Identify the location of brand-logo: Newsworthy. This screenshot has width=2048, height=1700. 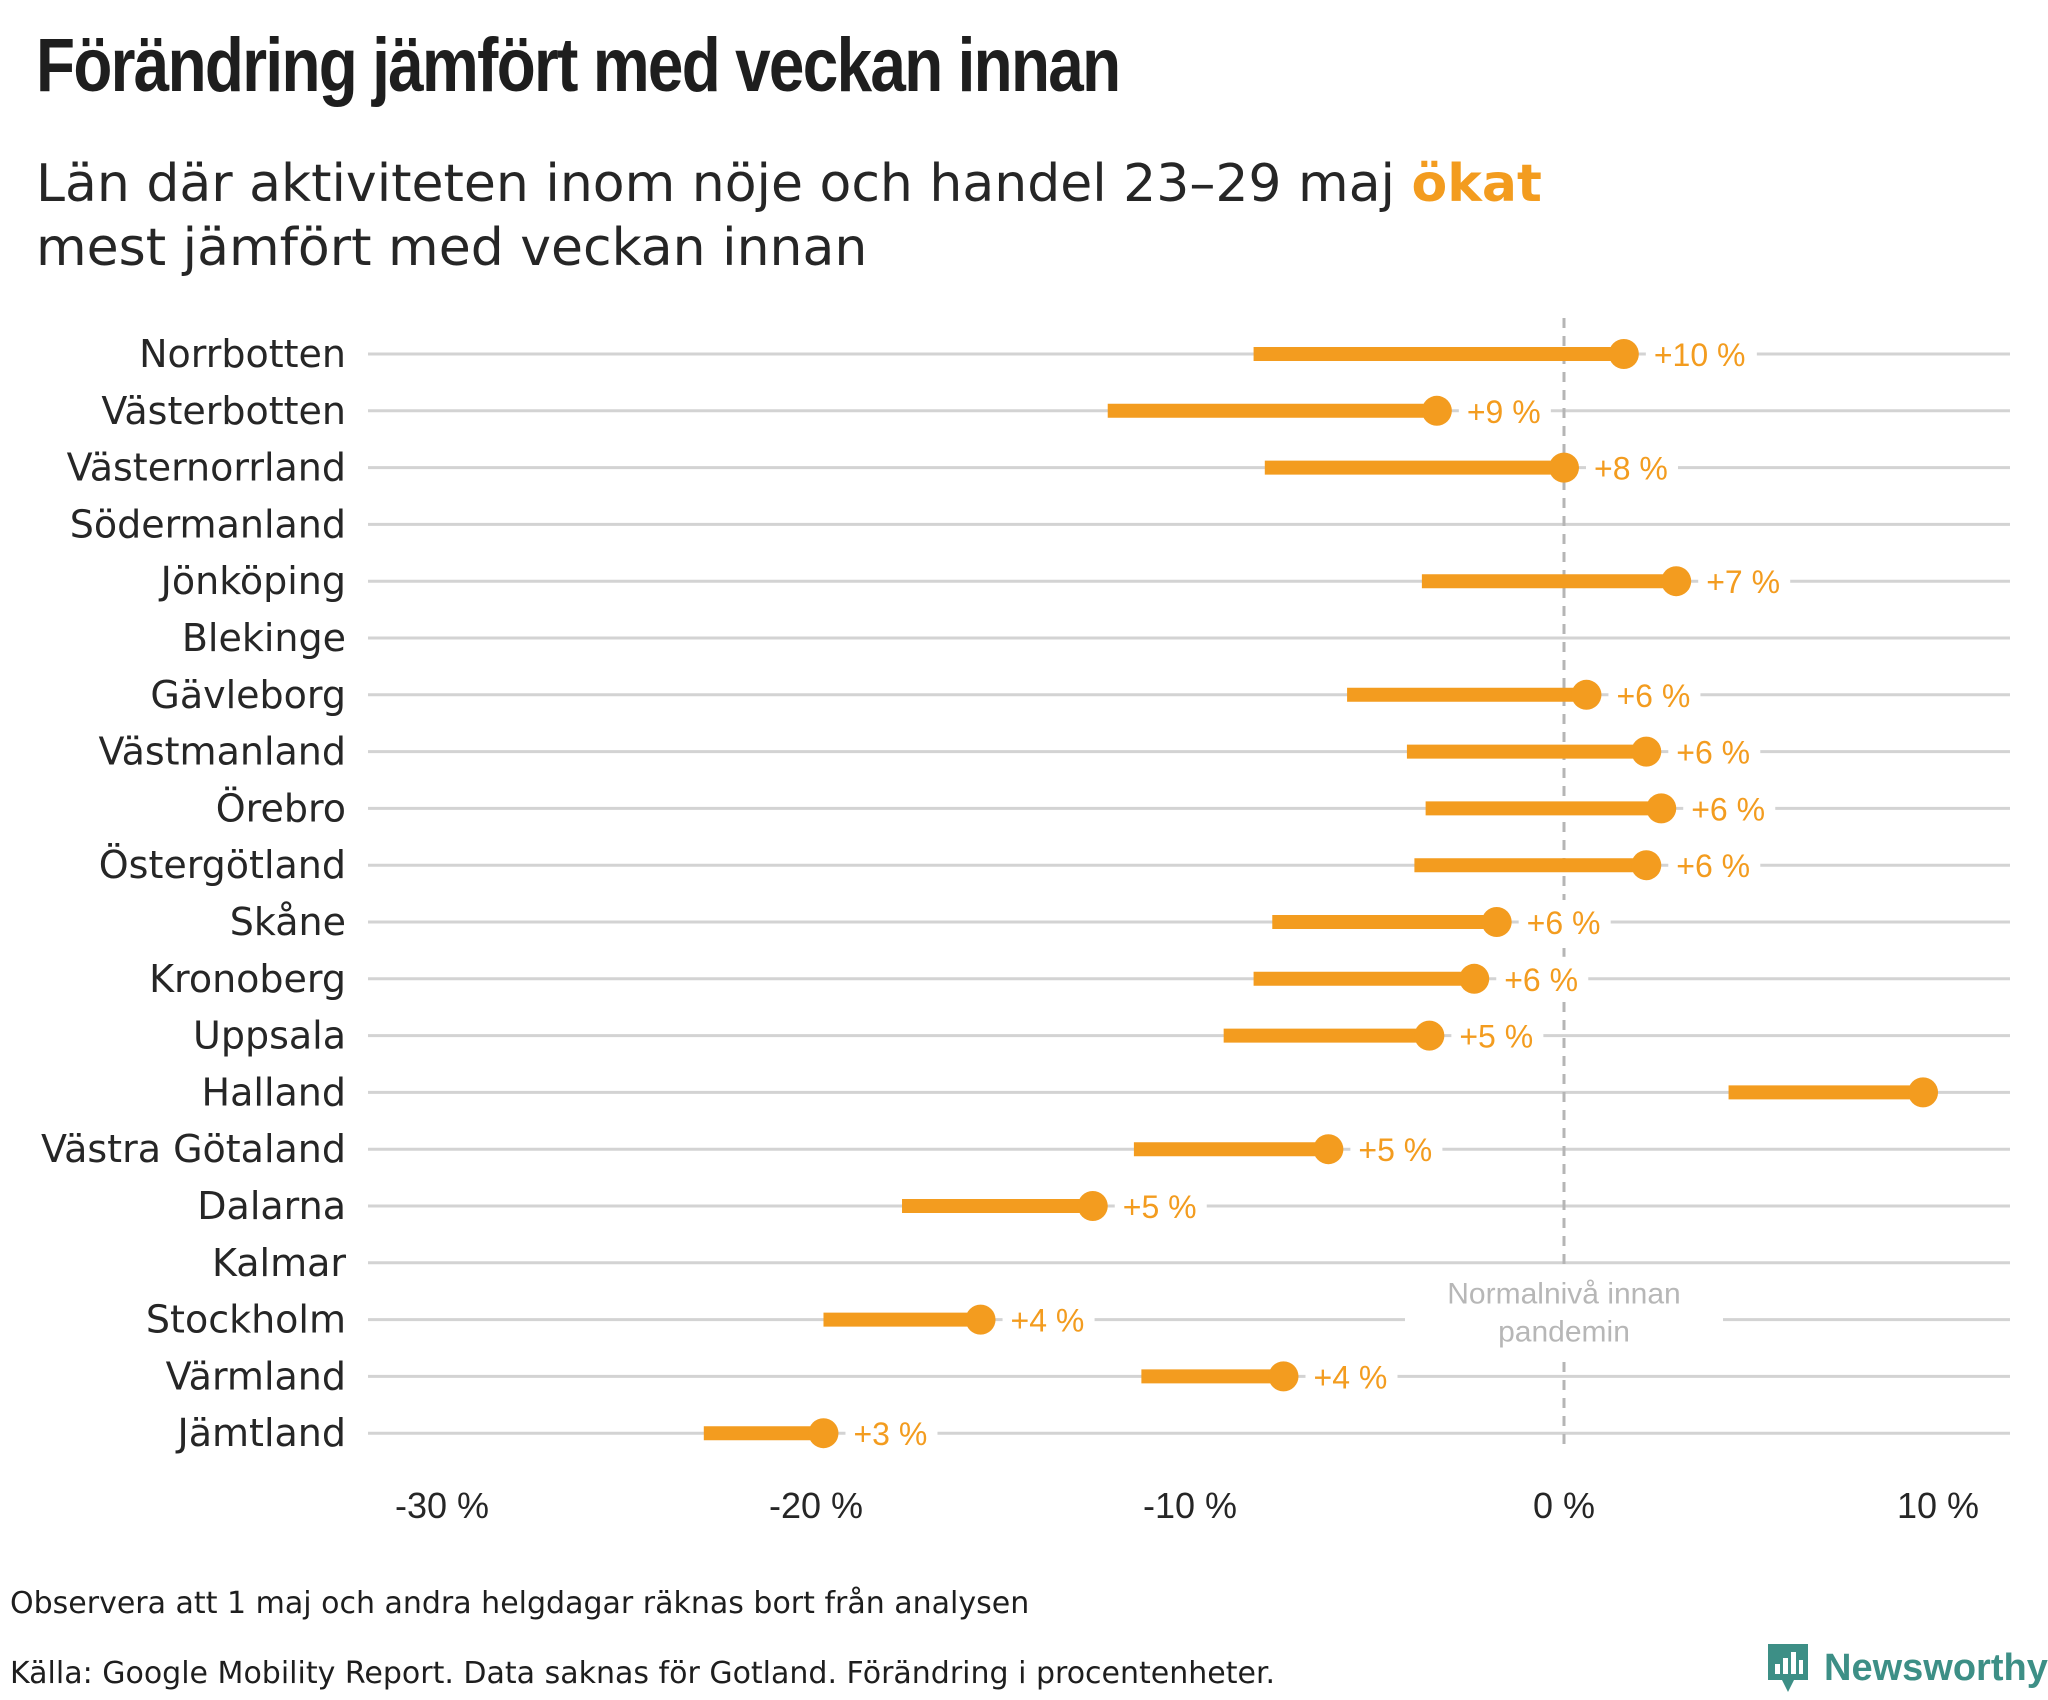
(1906, 1668).